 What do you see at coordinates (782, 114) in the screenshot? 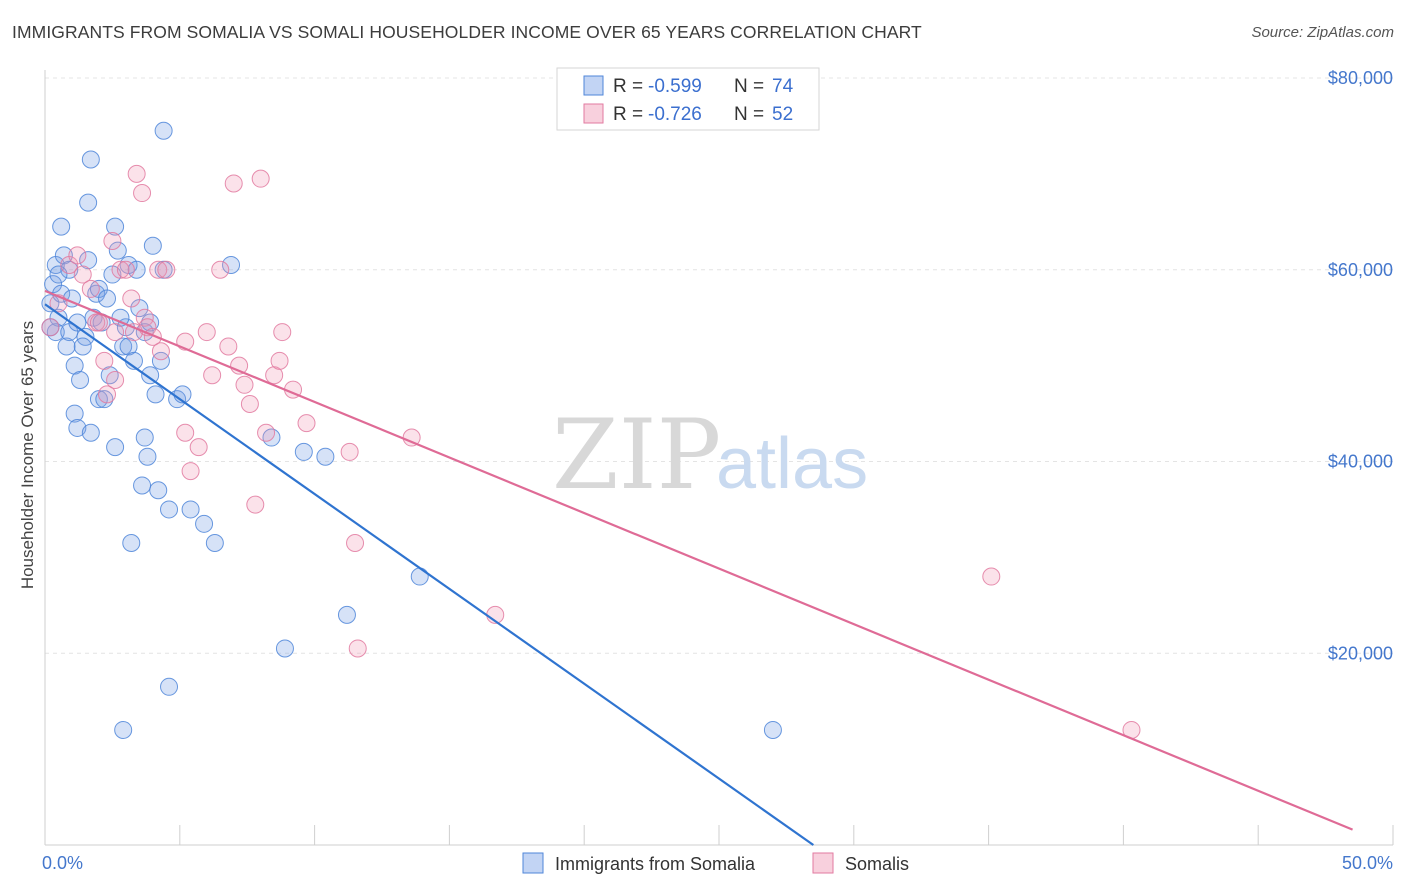
I see `legend-n-value-2: 52` at bounding box center [782, 114].